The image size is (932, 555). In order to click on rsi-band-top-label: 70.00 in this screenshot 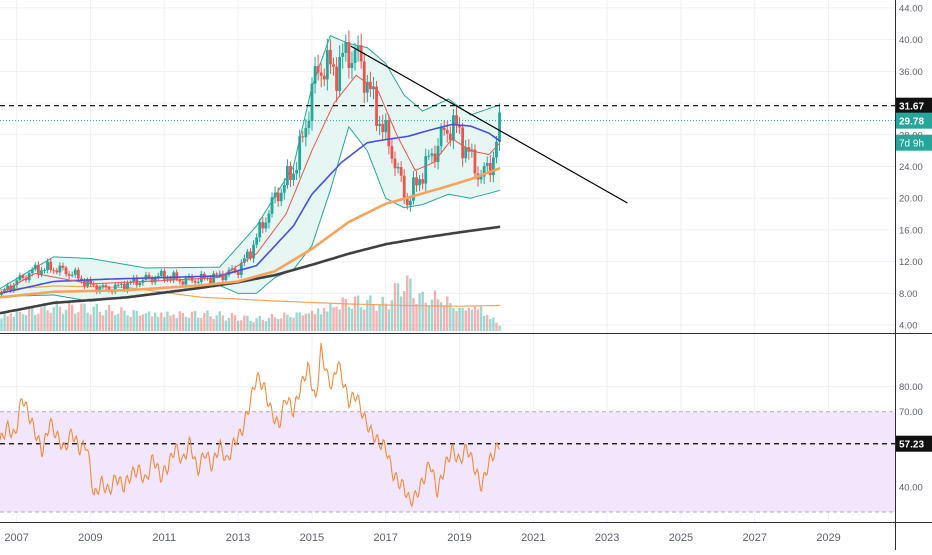, I will do `click(911, 412)`.